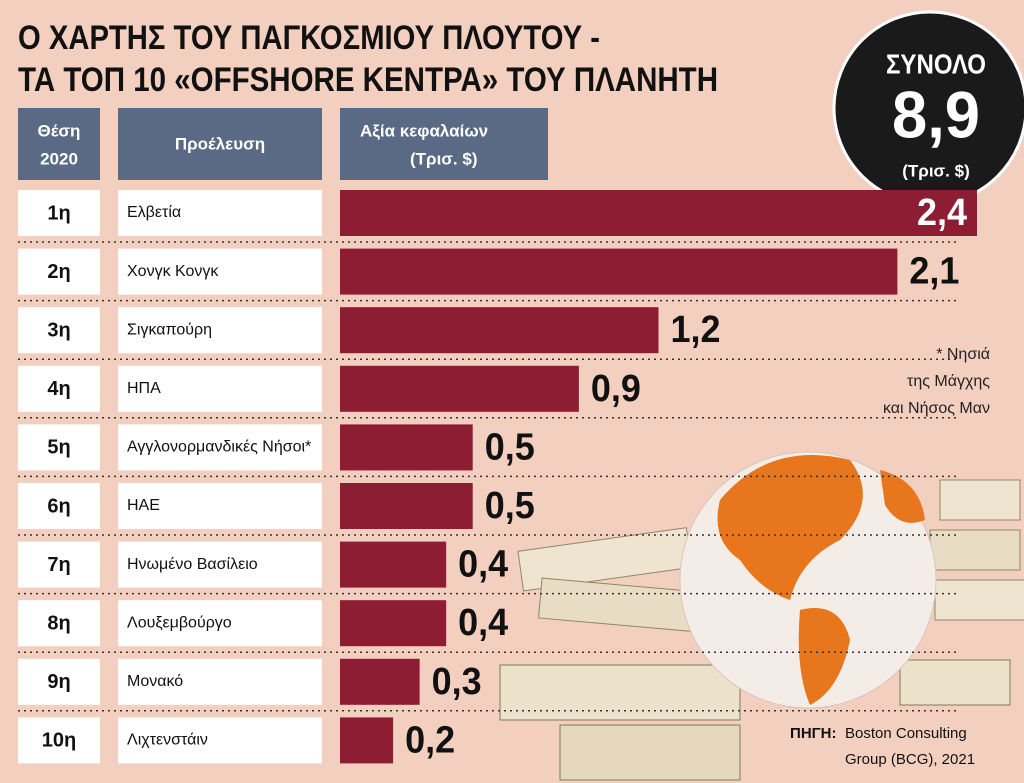  I want to click on footnote: της Μάγχης, so click(948, 381).